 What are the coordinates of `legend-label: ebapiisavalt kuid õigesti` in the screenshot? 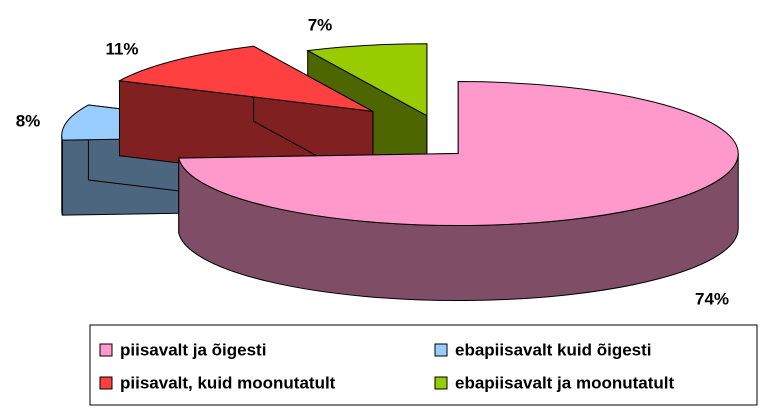 It's located at (553, 349).